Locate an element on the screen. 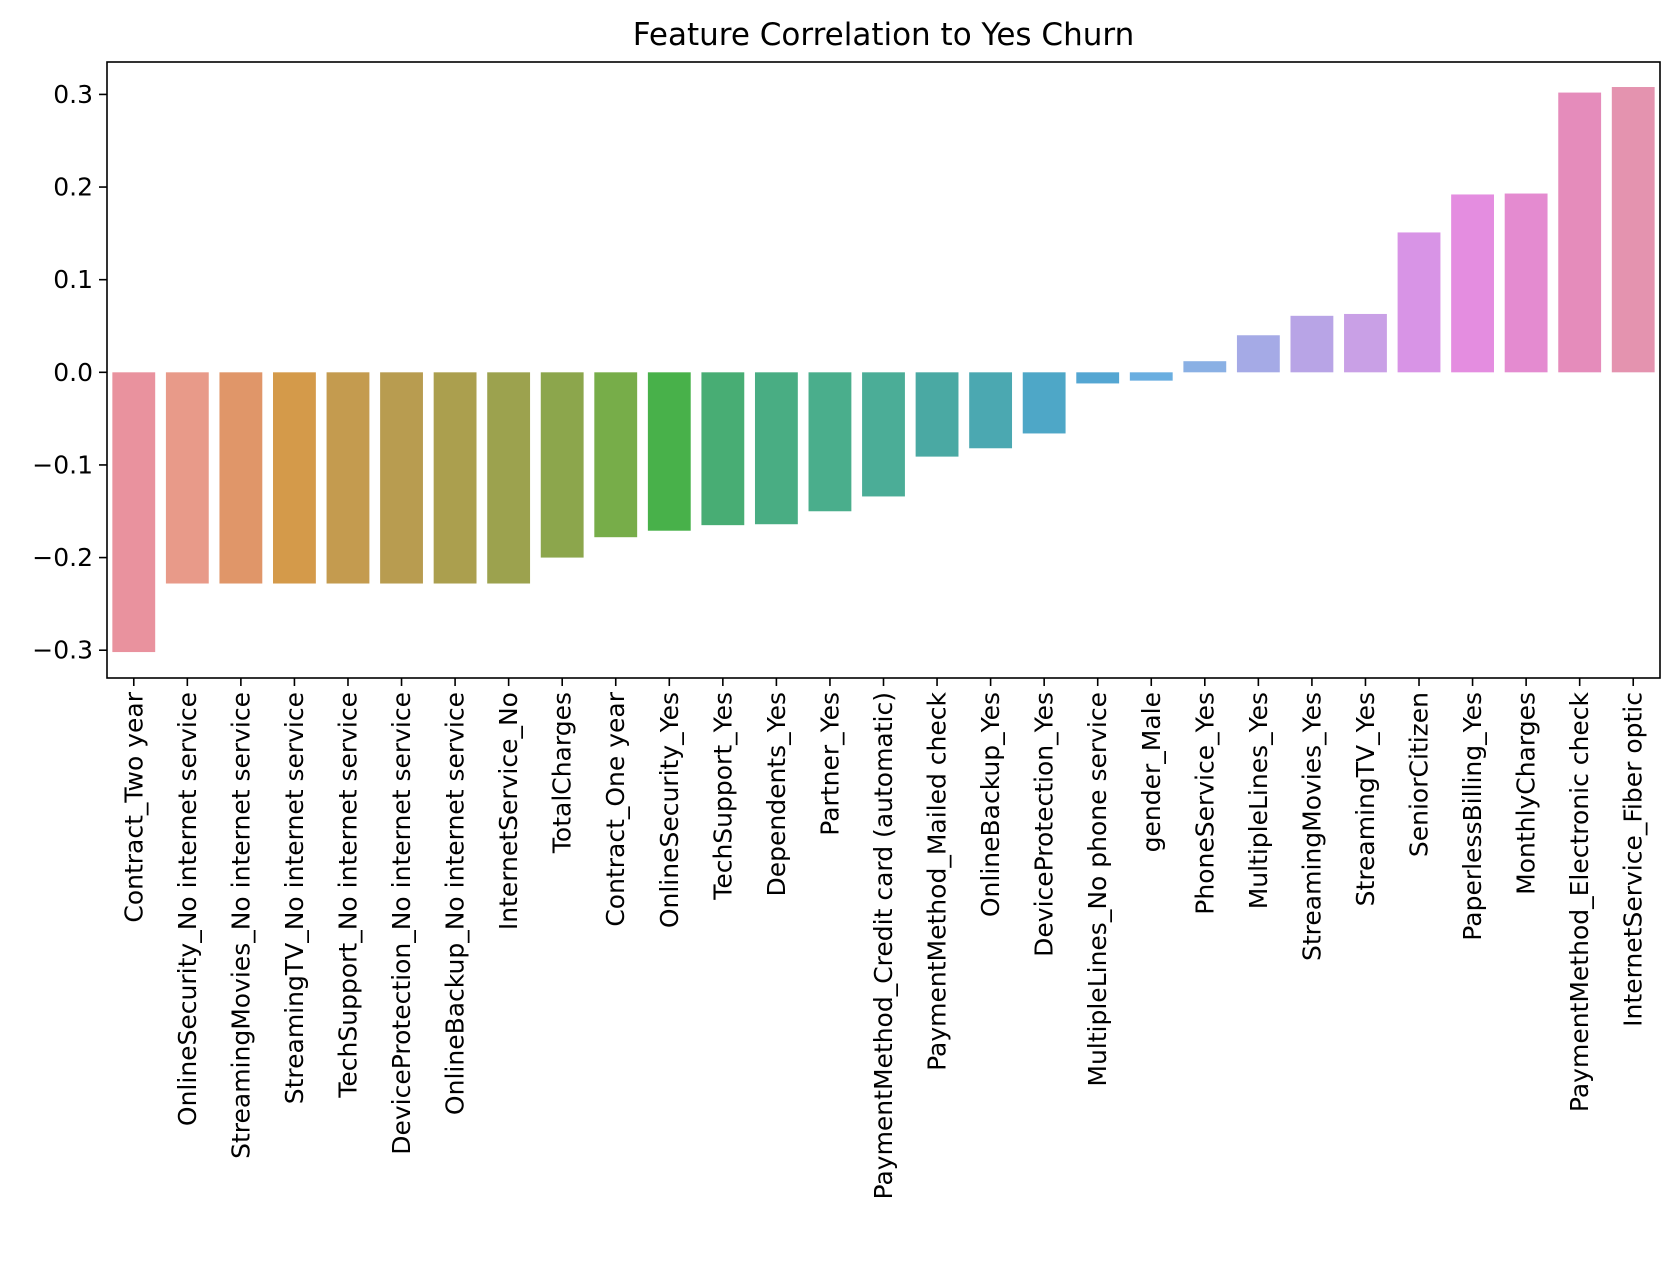 The image size is (1676, 1282). x-tick-label: OnlineSecurity_No internet service is located at coordinates (187, 909).